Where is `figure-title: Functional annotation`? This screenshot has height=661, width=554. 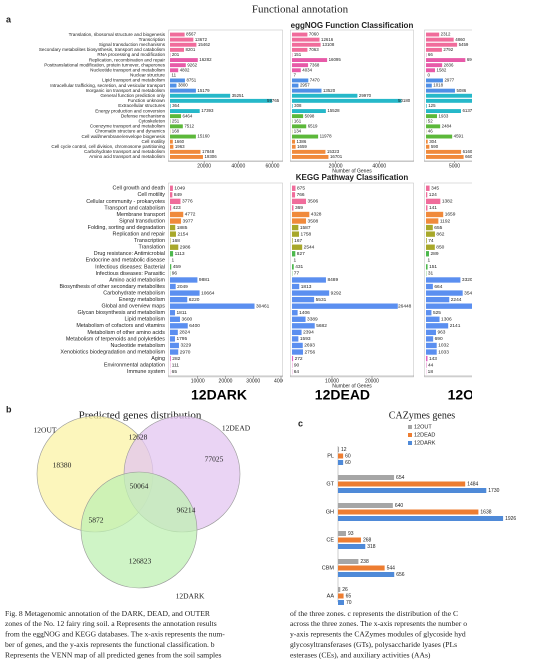
figure-title: Functional annotation is located at coordinates (300, 10).